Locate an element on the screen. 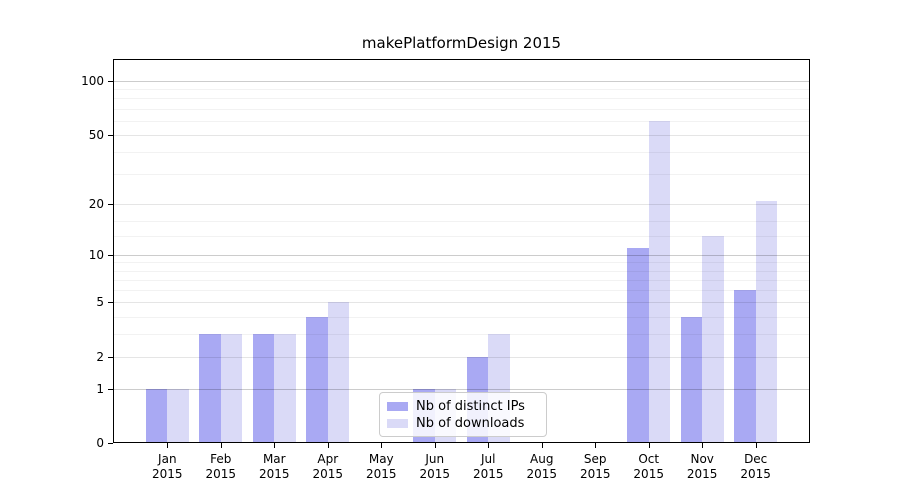 This screenshot has width=900, height=500. y-tick-label: 10 is located at coordinates (96, 254).